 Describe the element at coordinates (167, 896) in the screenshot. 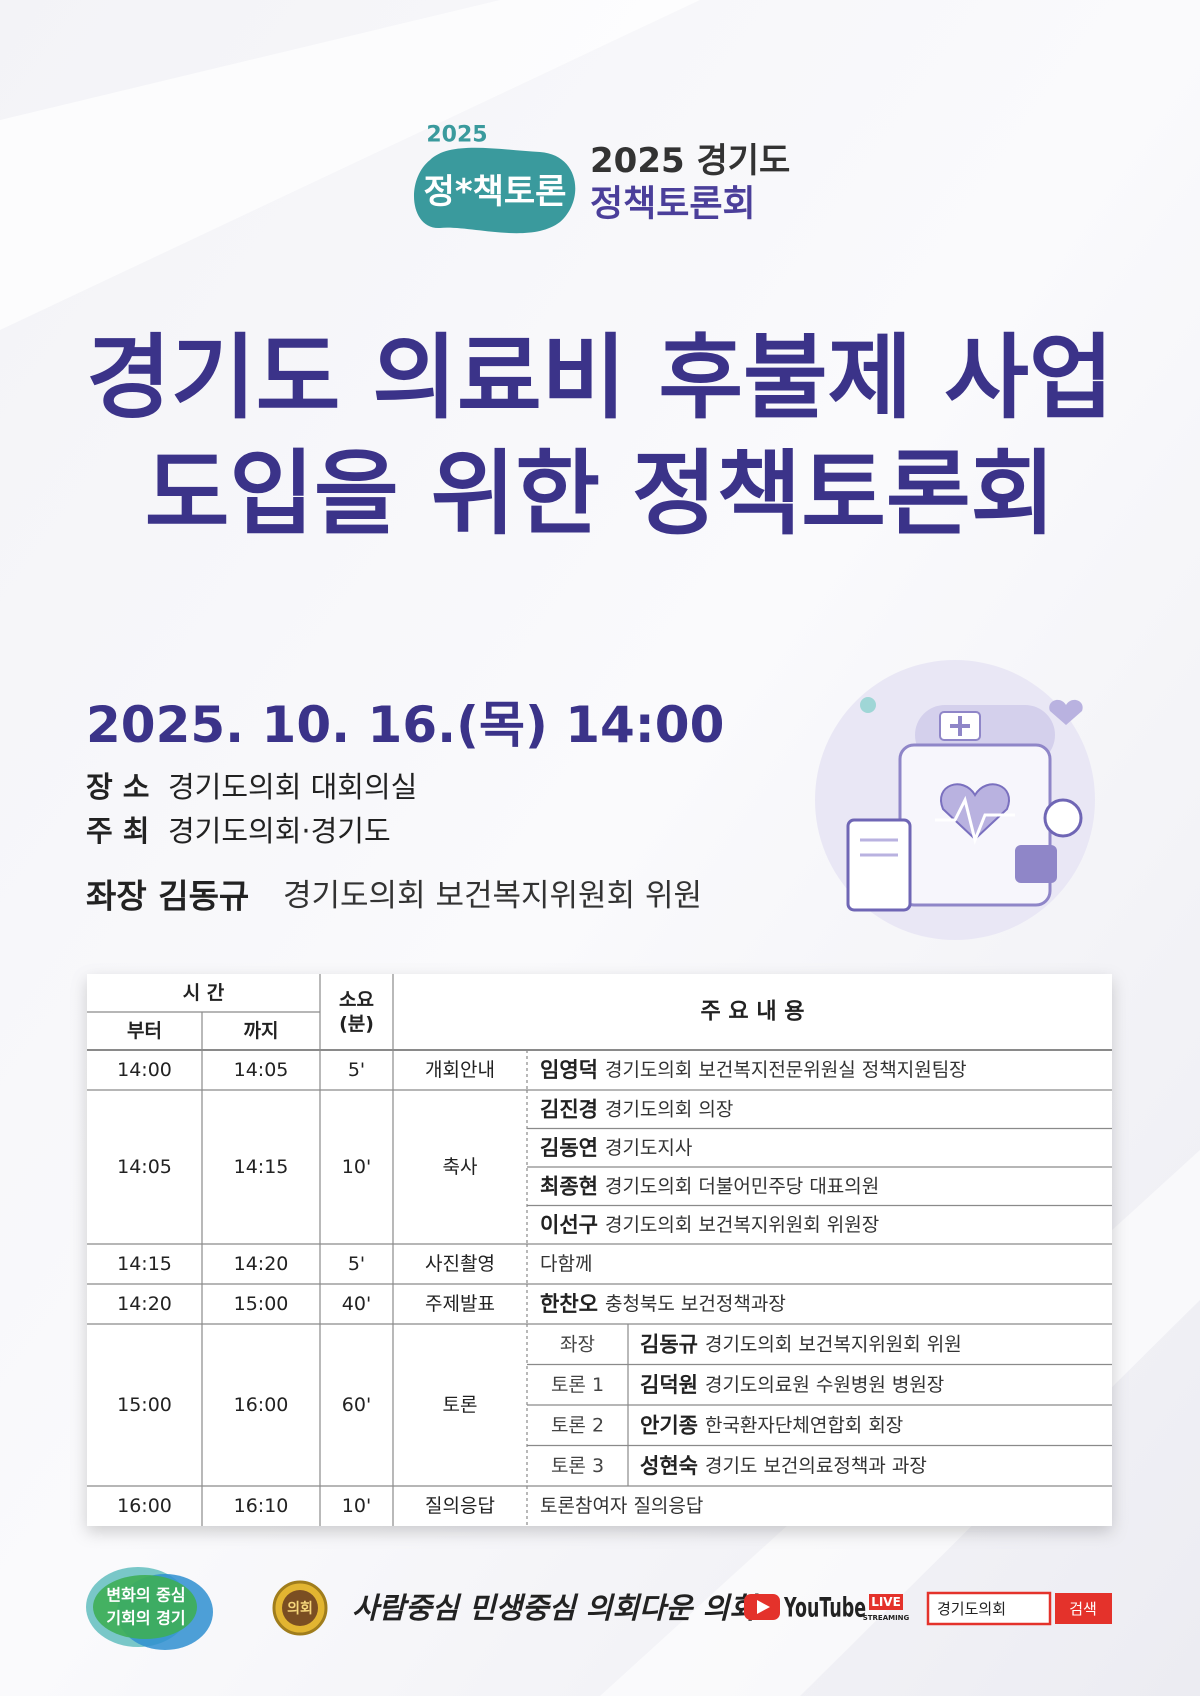

I see `chair-label: 좌장 김동규` at that location.